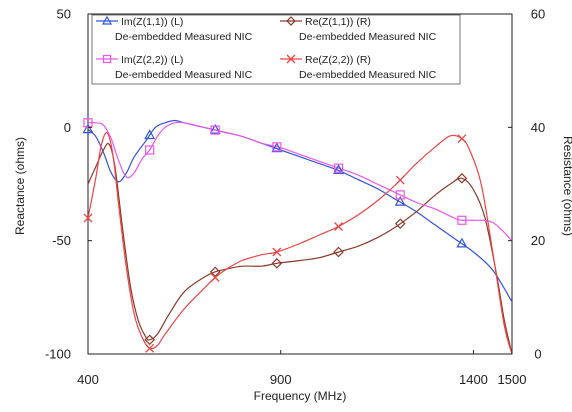 Image resolution: width=572 pixels, height=412 pixels. I want to click on x-tick-label-1400: 1400, so click(473, 379).